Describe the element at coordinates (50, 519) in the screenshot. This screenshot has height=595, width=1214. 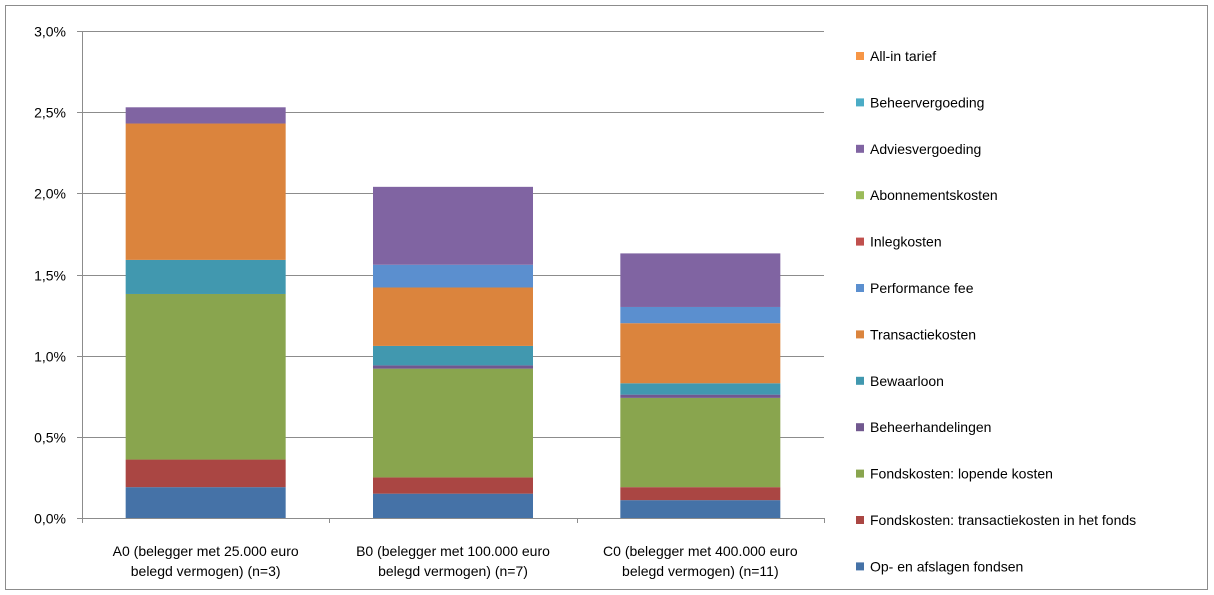
I see `y-tick-label: 0,0%` at that location.